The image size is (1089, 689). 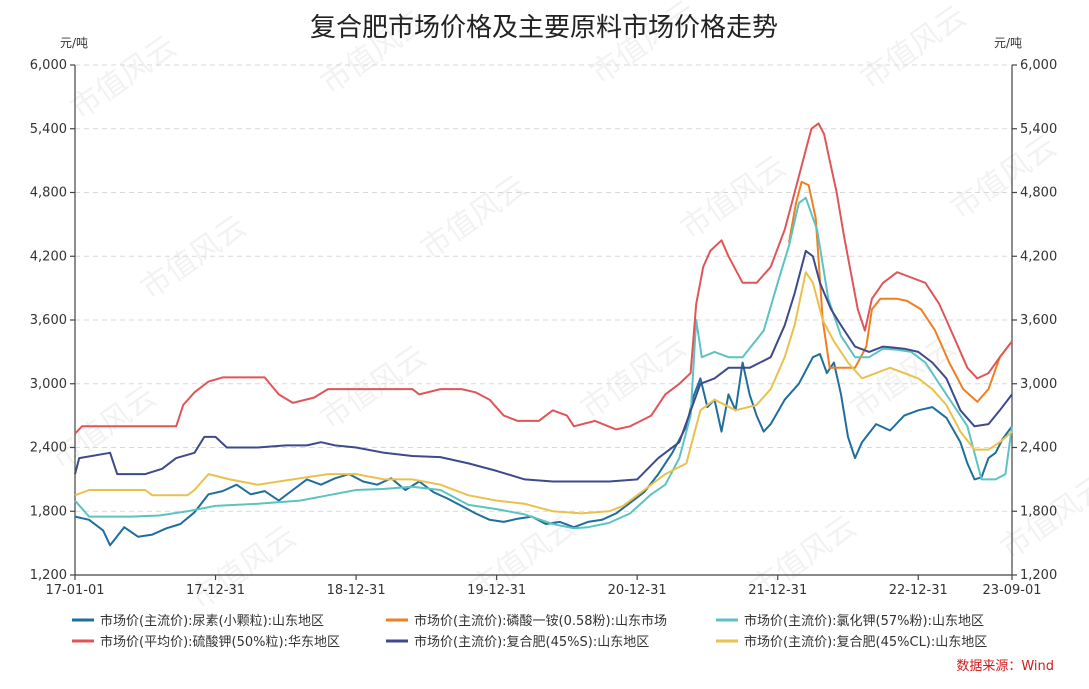 I want to click on legend-label-6: 市场价(主流价):复合肥(45%CL):山东地区, so click(x=865, y=642).